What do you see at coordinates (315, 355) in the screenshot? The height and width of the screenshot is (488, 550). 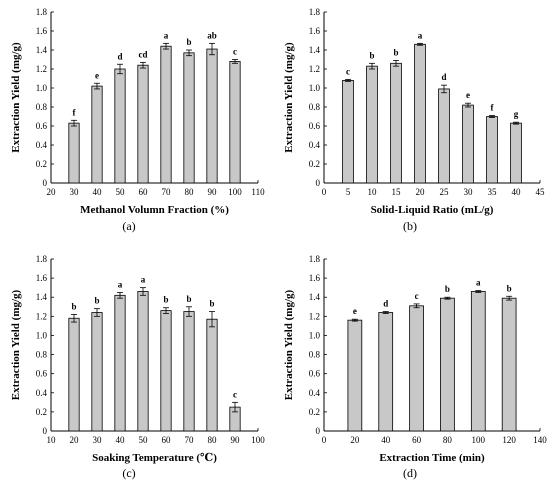 I see `y-tick-label: 0.8` at bounding box center [315, 355].